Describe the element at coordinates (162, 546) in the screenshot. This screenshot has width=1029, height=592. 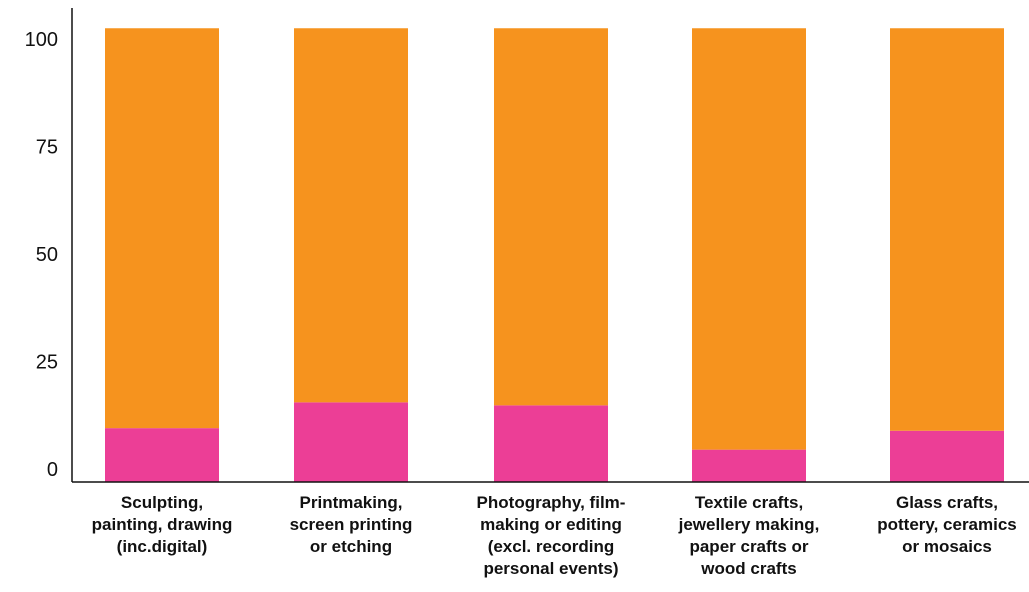
I see `x-tick-label-line: (inc.digital)` at that location.